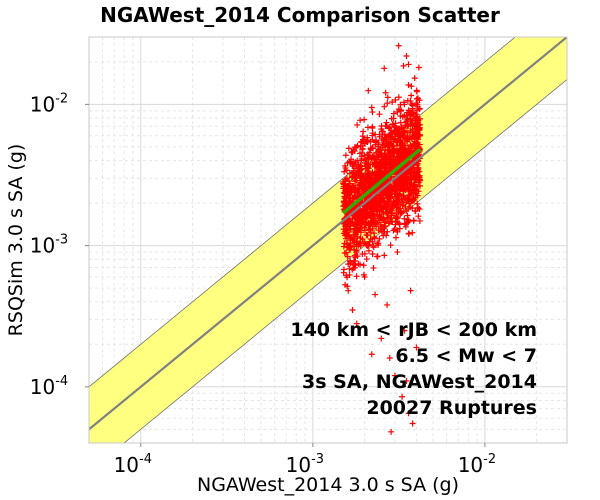  What do you see at coordinates (413, 330) in the screenshot?
I see `annotation-line: 140 km < rJB < 200 km` at bounding box center [413, 330].